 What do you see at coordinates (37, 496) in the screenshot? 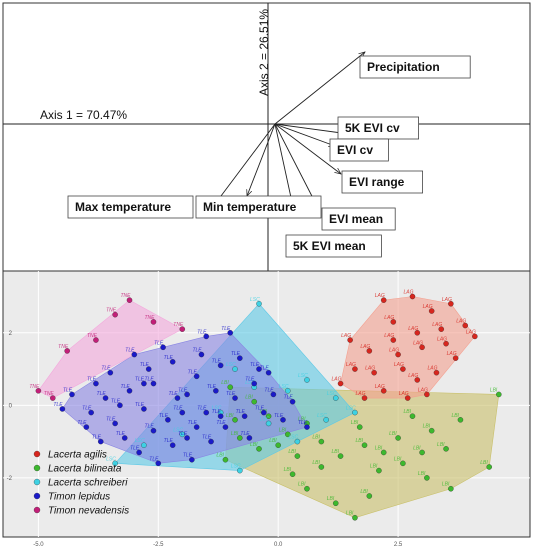
I see `legend-swatch-timon-lepidus` at bounding box center [37, 496].